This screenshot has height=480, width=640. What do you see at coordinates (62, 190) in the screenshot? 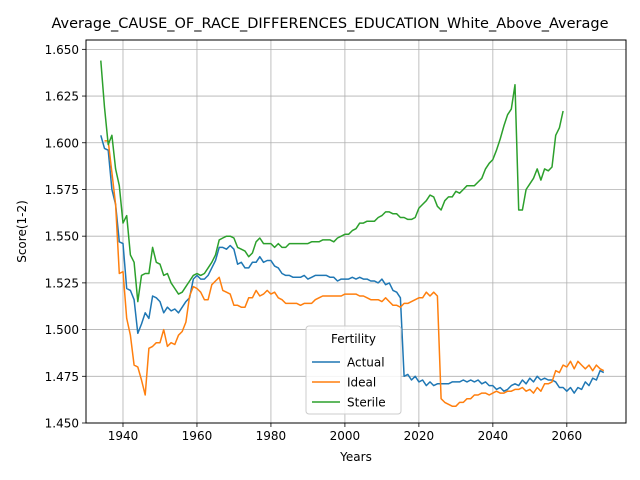
I see `y-tick-label: 1.575` at bounding box center [62, 190].